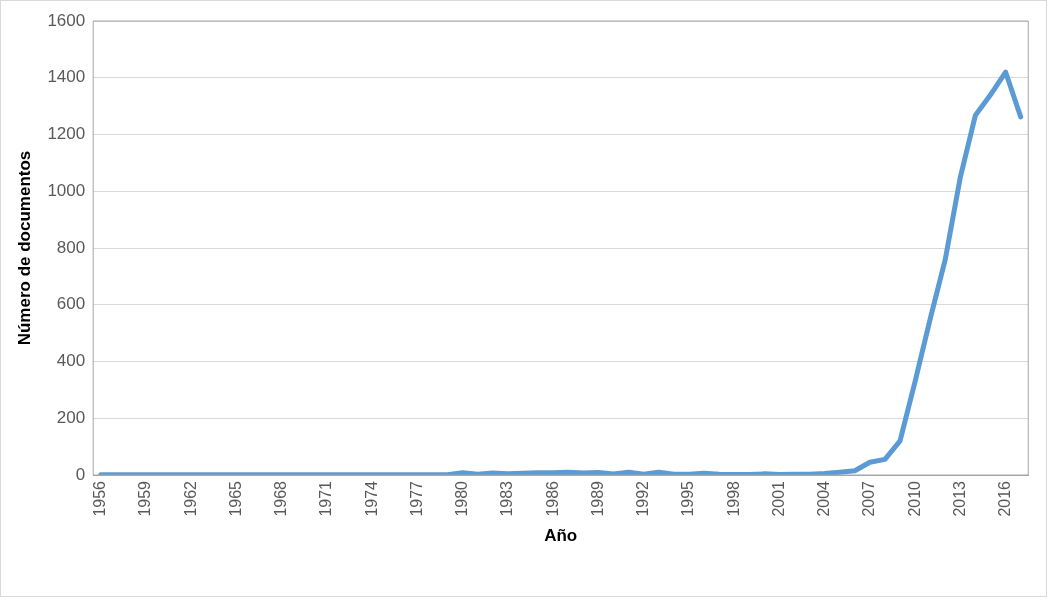 This screenshot has width=1057, height=607. What do you see at coordinates (281, 498) in the screenshot?
I see `x-tick-label: 1968` at bounding box center [281, 498].